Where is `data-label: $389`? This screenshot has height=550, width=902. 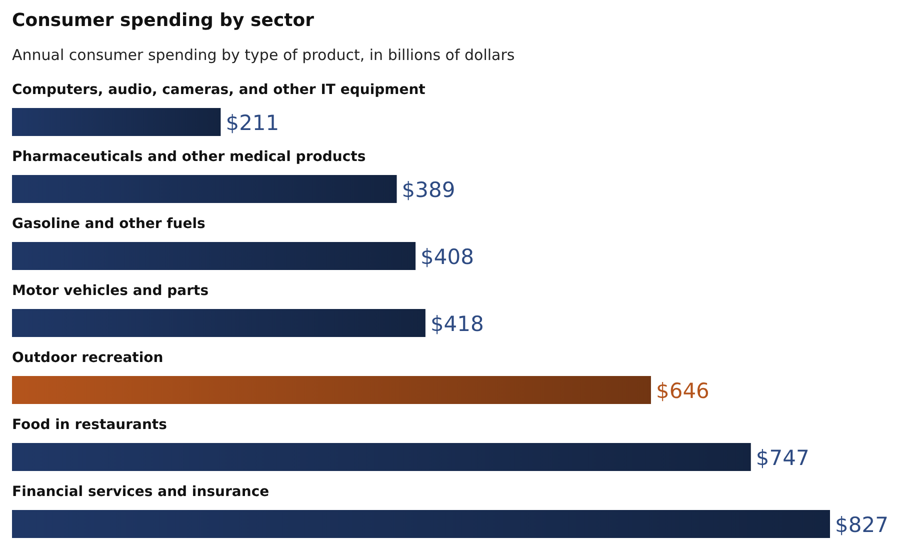
data-label: $389 is located at coordinates (429, 190).